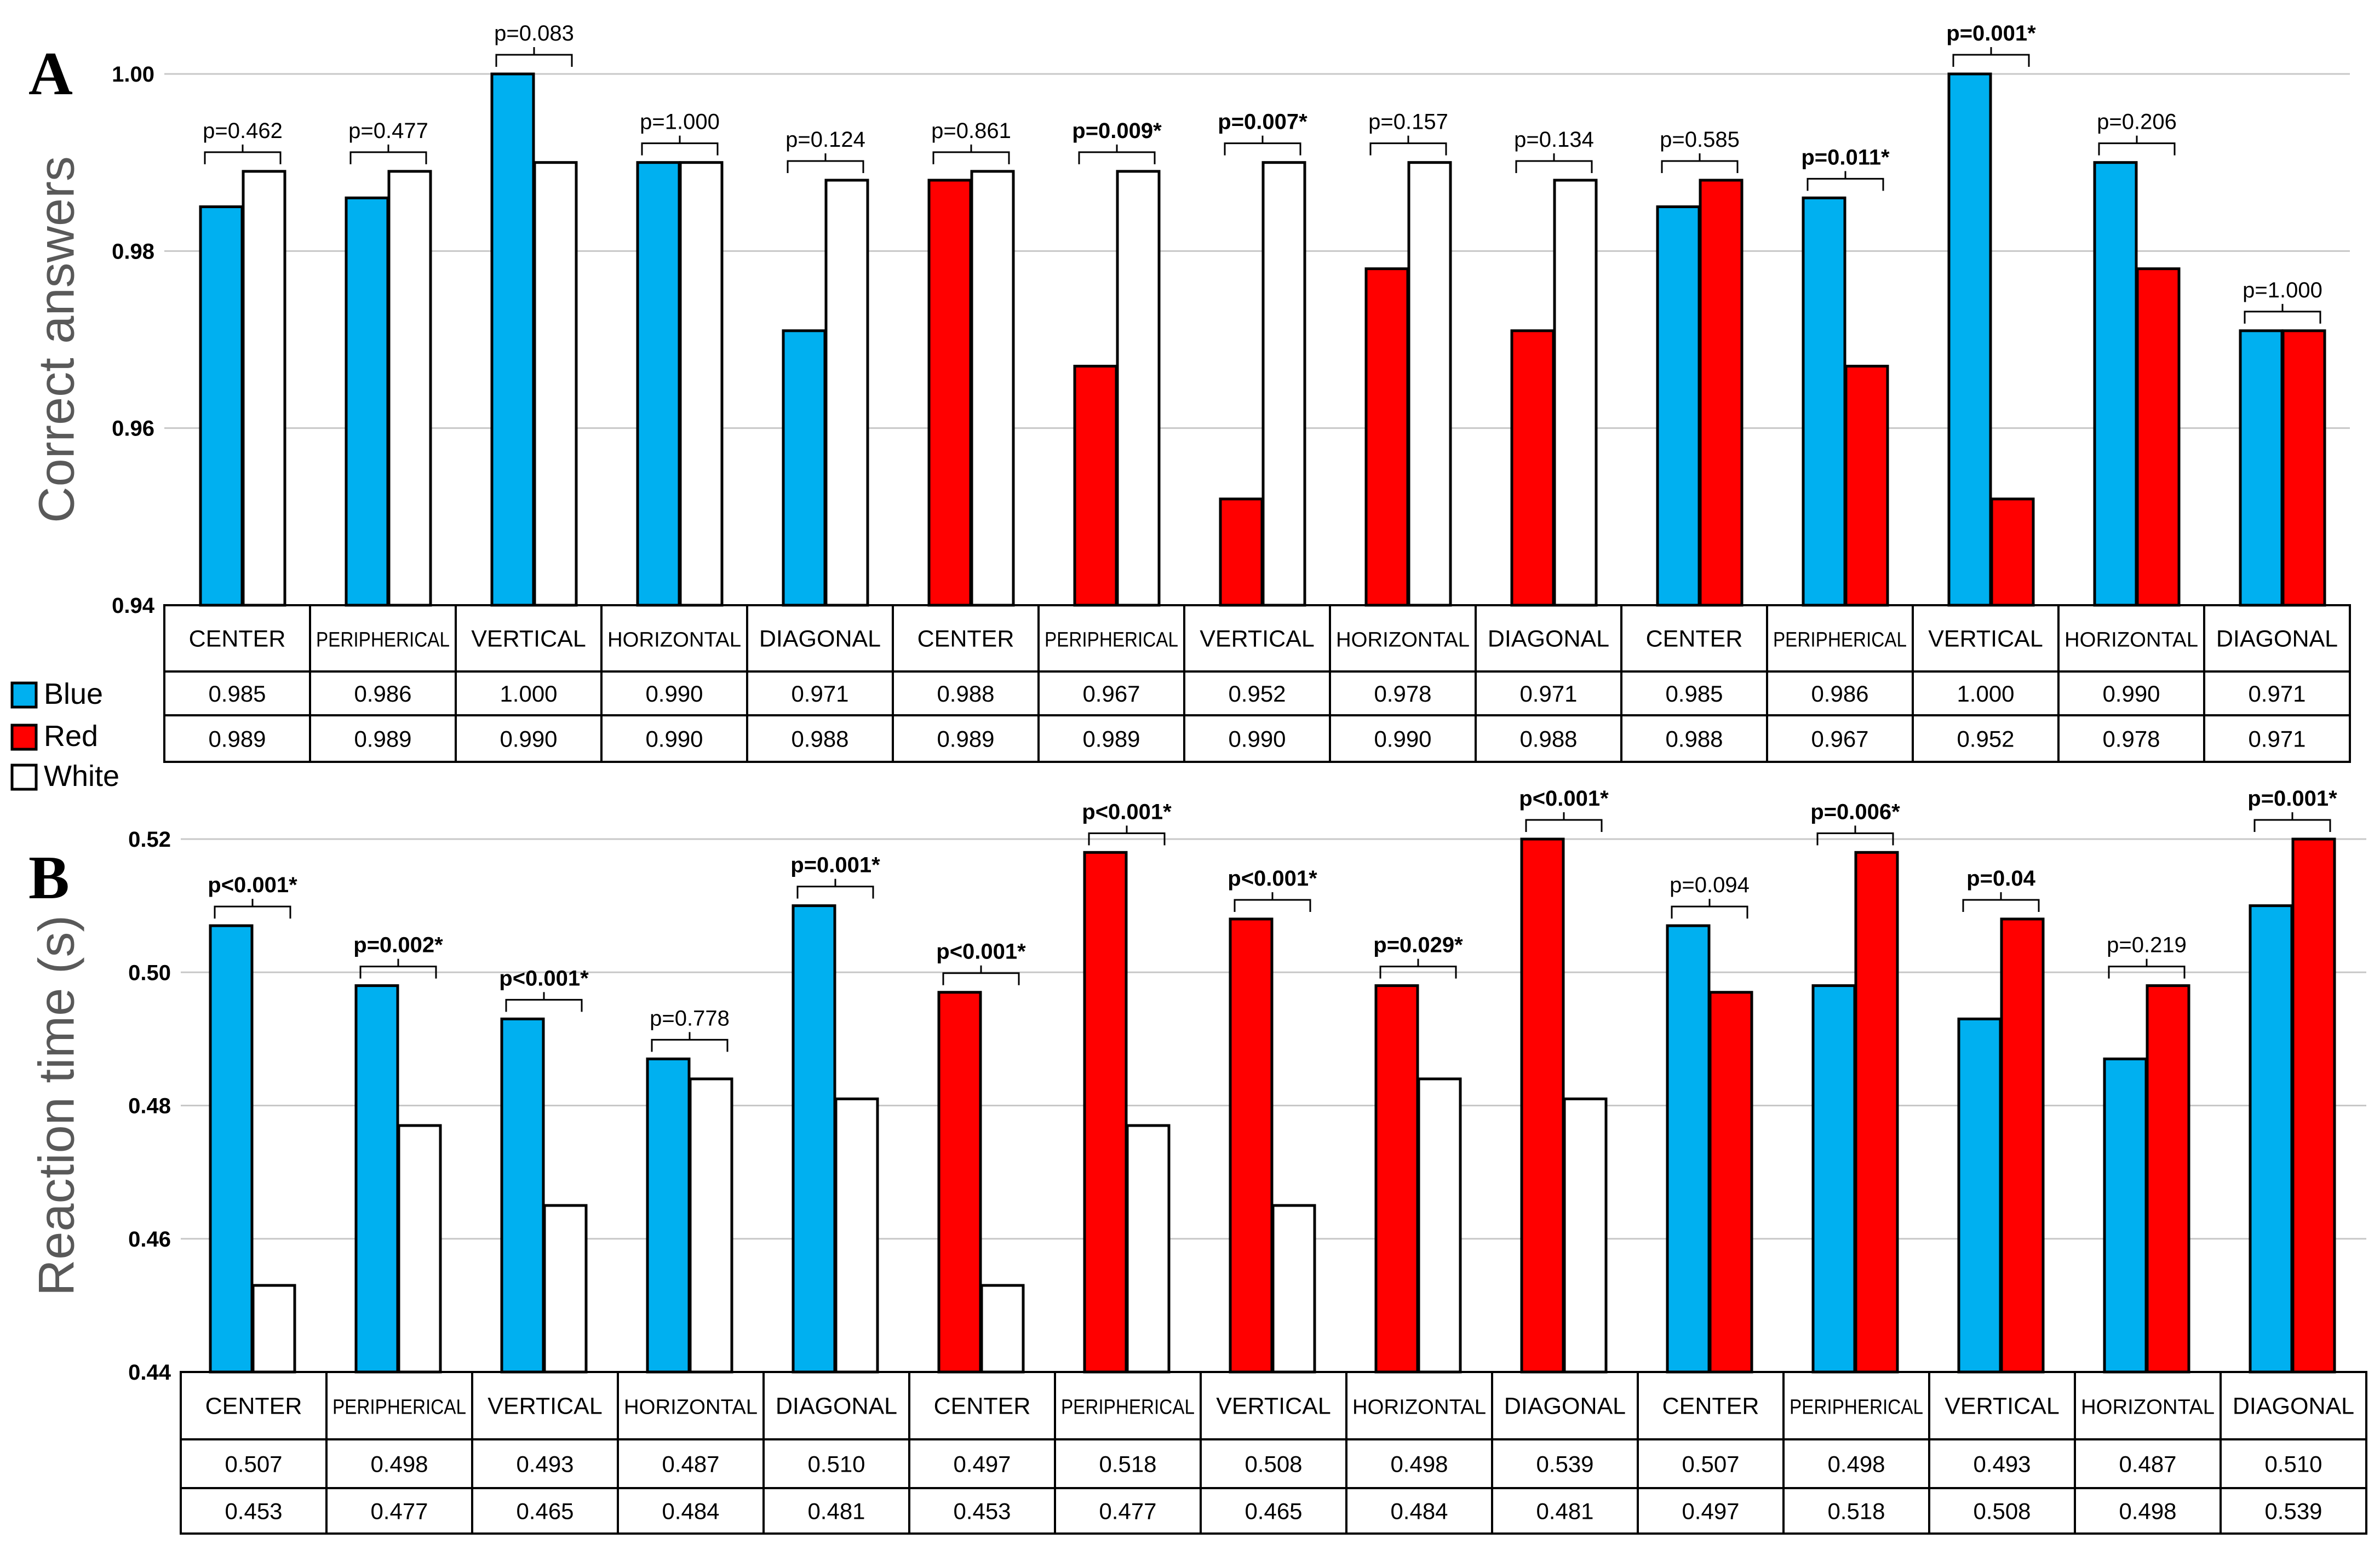 Image resolution: width=2380 pixels, height=1550 pixels. Describe the element at coordinates (528, 739) in the screenshot. I see `table-cell-row2: 0.990` at that location.